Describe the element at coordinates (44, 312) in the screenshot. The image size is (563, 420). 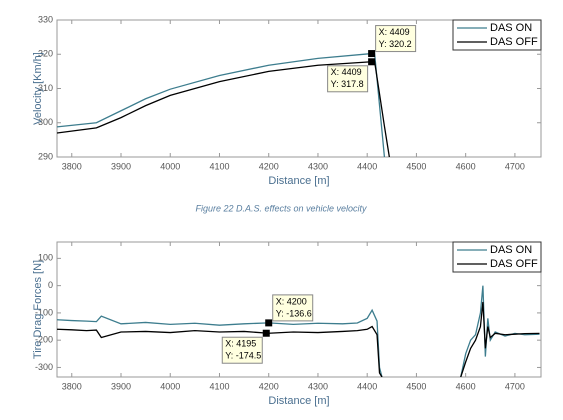
I see `y-tick-label: -100` at that location.